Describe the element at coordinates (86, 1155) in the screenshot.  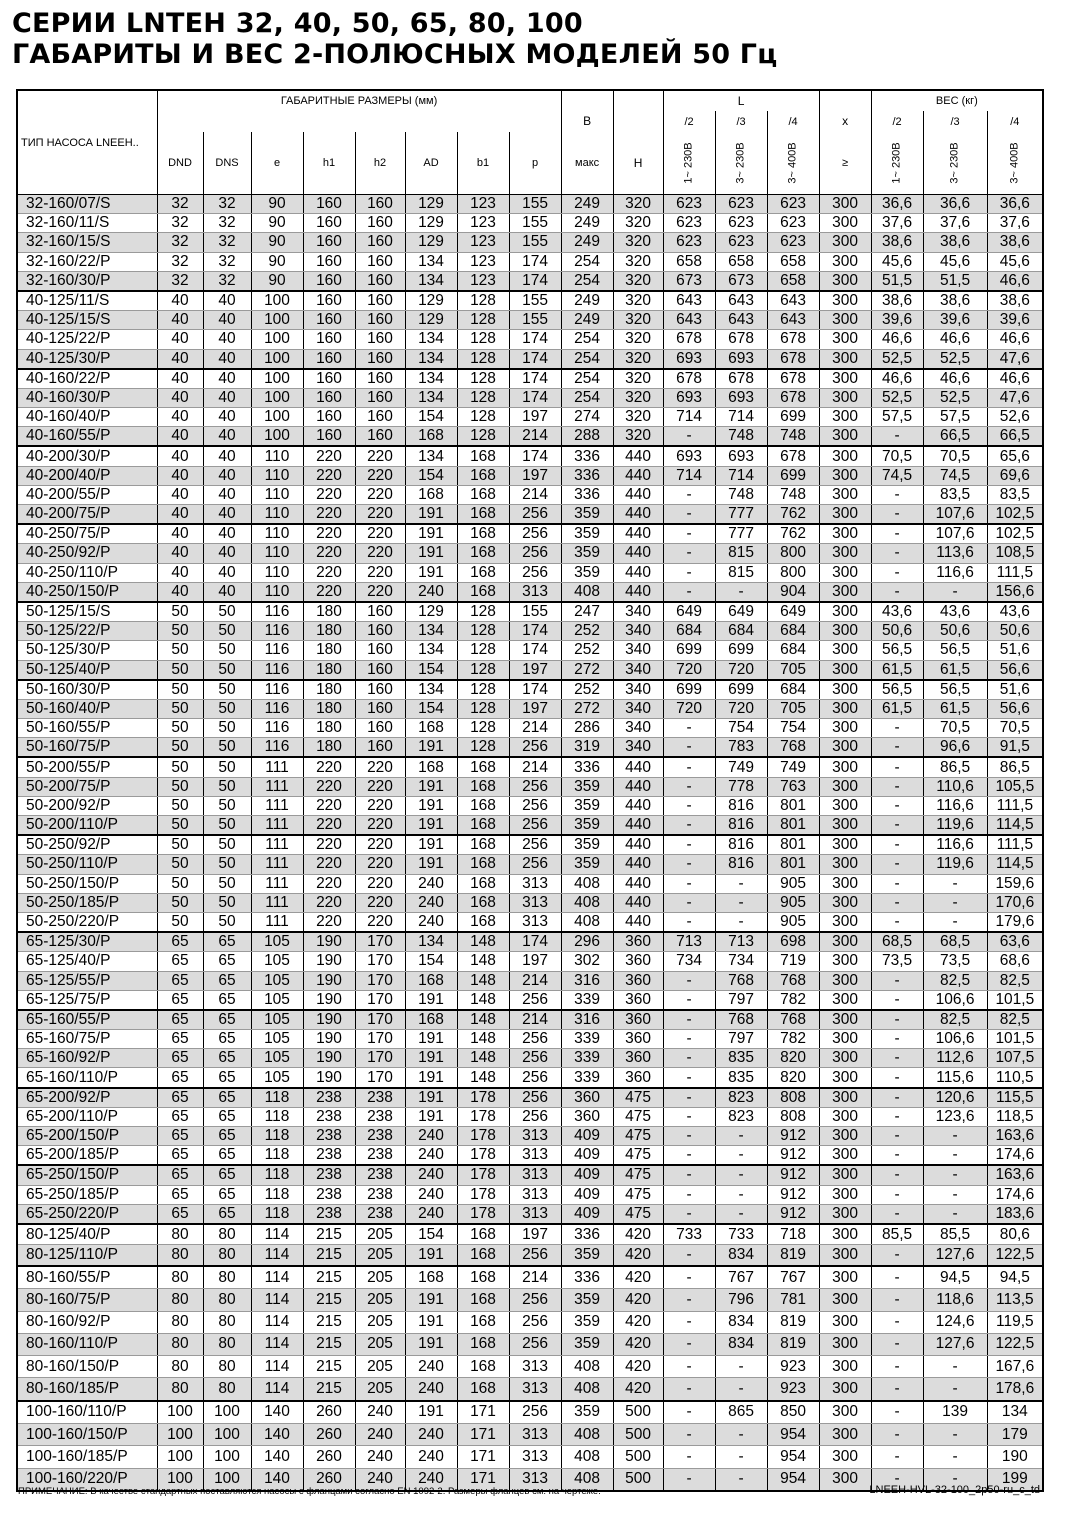
I see `pump-type-cell: 65-200/185/P` at that location.